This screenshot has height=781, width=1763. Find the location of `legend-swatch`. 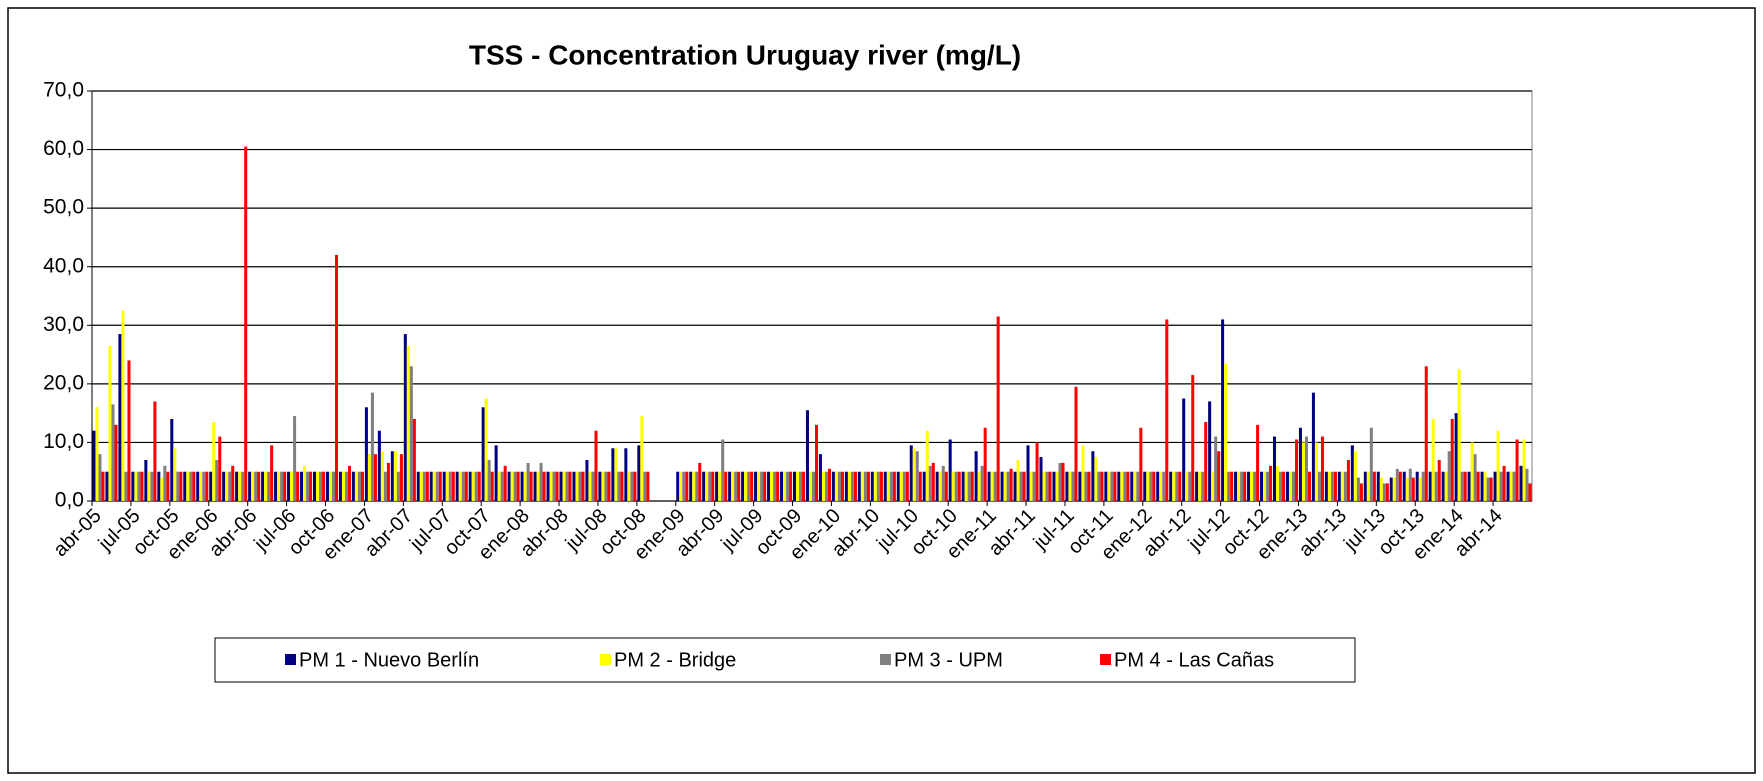

legend-swatch is located at coordinates (605, 659).